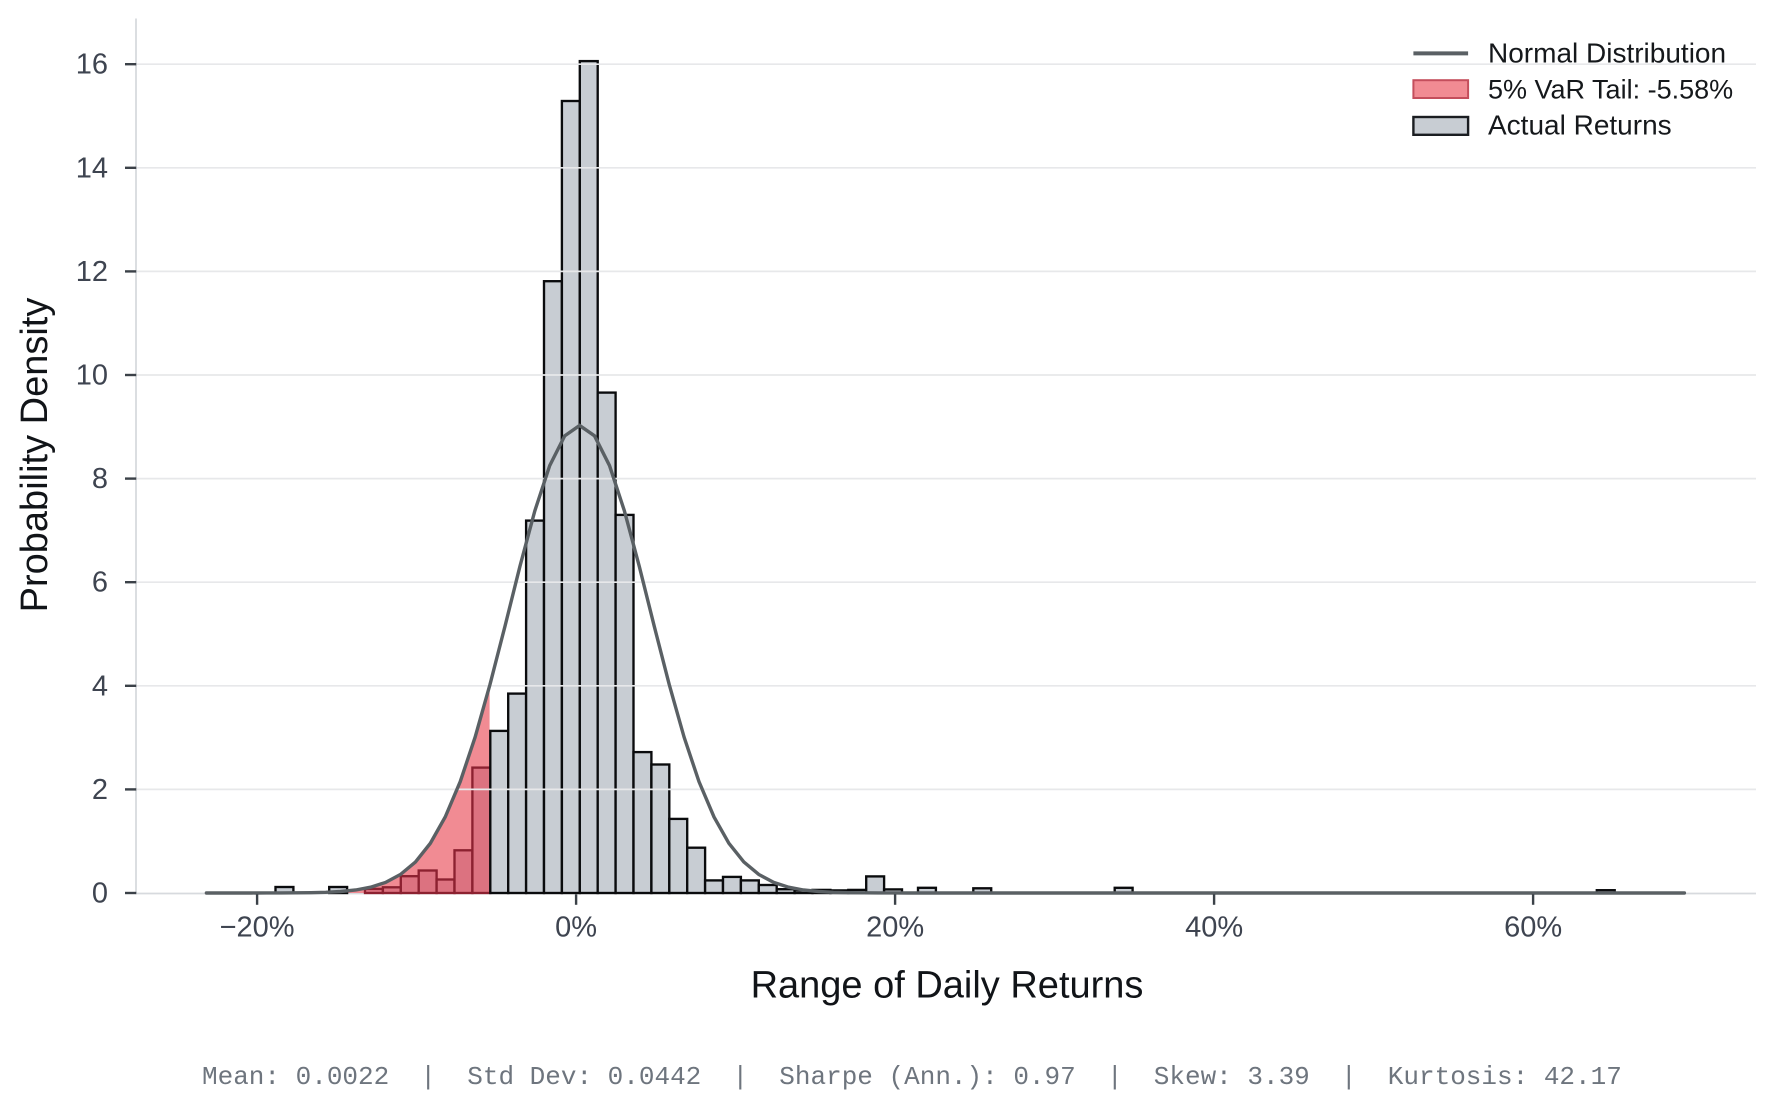  I want to click on svg-text: 6, so click(100, 583).